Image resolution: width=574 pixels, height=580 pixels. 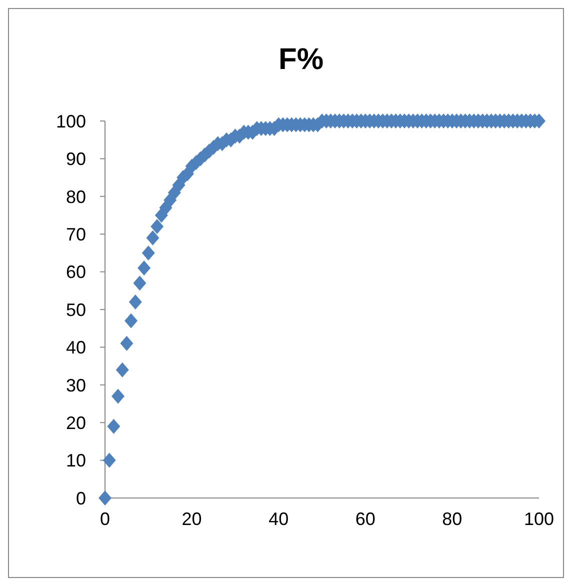 What do you see at coordinates (76, 272) in the screenshot?
I see `y-tick-label: 60` at bounding box center [76, 272].